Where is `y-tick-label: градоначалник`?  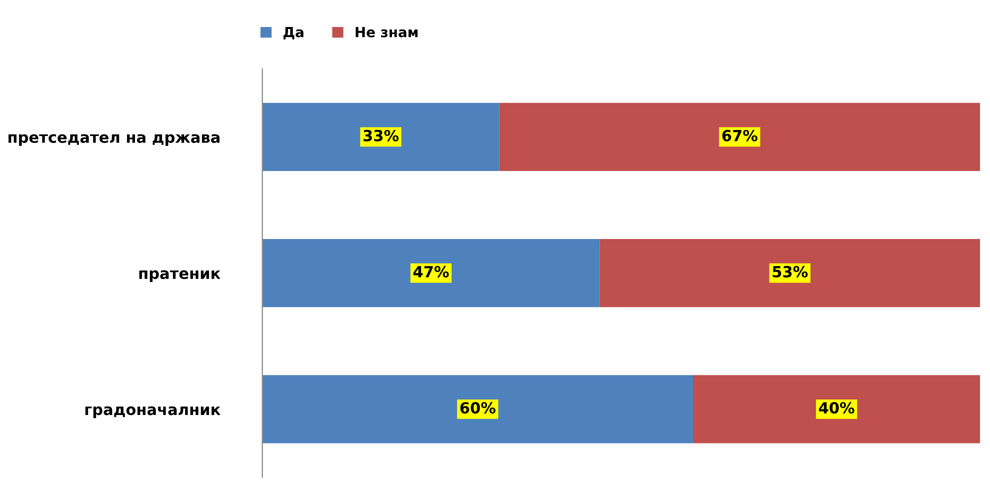 y-tick-label: градоначалник is located at coordinates (152, 412).